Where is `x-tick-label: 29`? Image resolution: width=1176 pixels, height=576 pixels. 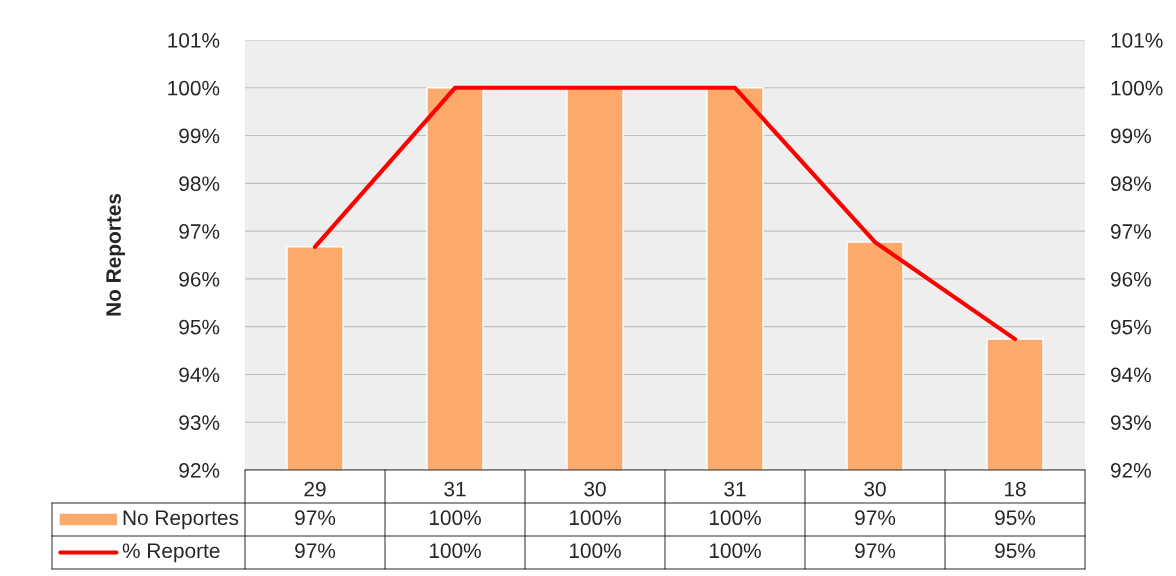
x-tick-label: 29 is located at coordinates (315, 489).